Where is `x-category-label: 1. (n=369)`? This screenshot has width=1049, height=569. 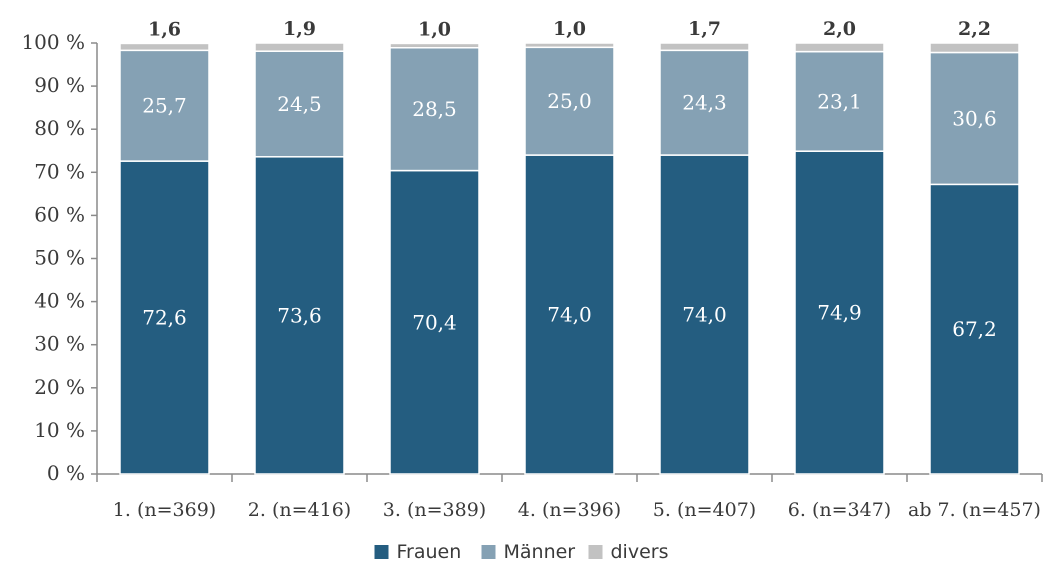 x-category-label: 1. (n=369) is located at coordinates (164, 510).